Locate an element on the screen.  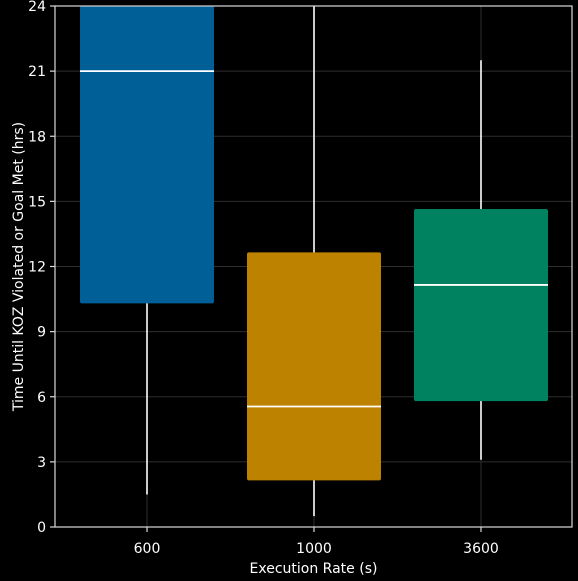
y-tick-label: 15 is located at coordinates (37, 202).